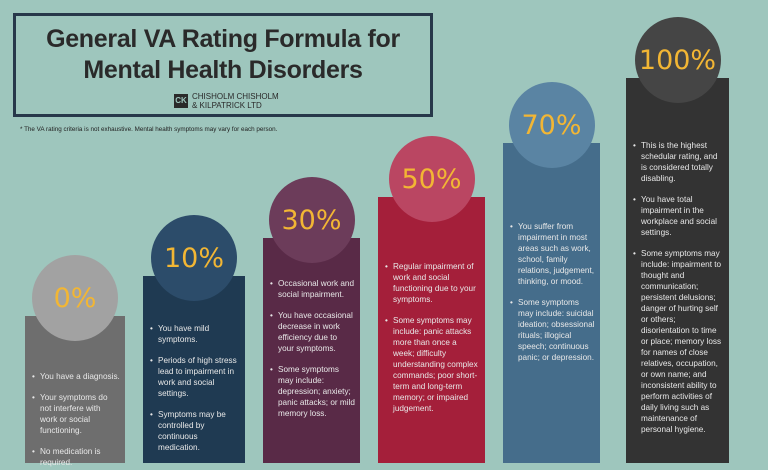 The image size is (768, 470). What do you see at coordinates (195, 334) in the screenshot?
I see `list-item: You have mild symptoms.` at bounding box center [195, 334].